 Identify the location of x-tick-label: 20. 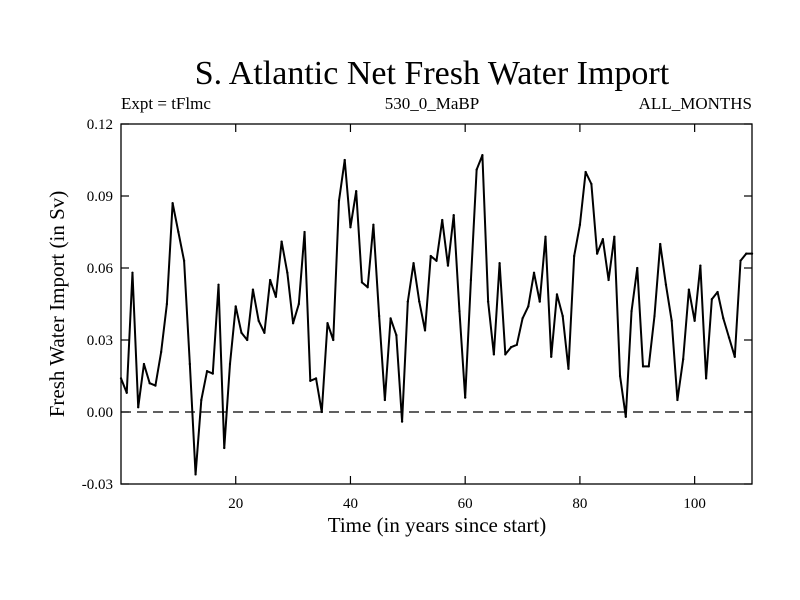
(235, 504).